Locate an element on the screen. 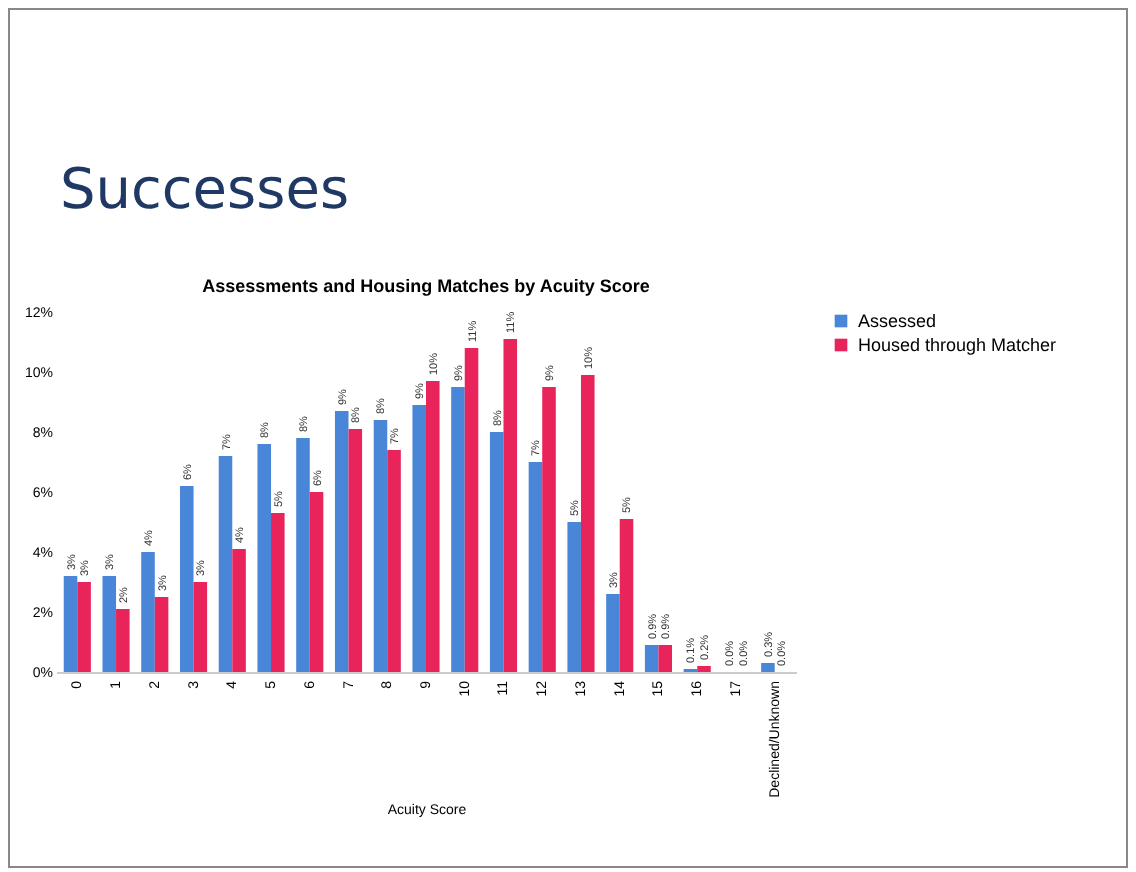  chart-title: Successes is located at coordinates (205, 189).